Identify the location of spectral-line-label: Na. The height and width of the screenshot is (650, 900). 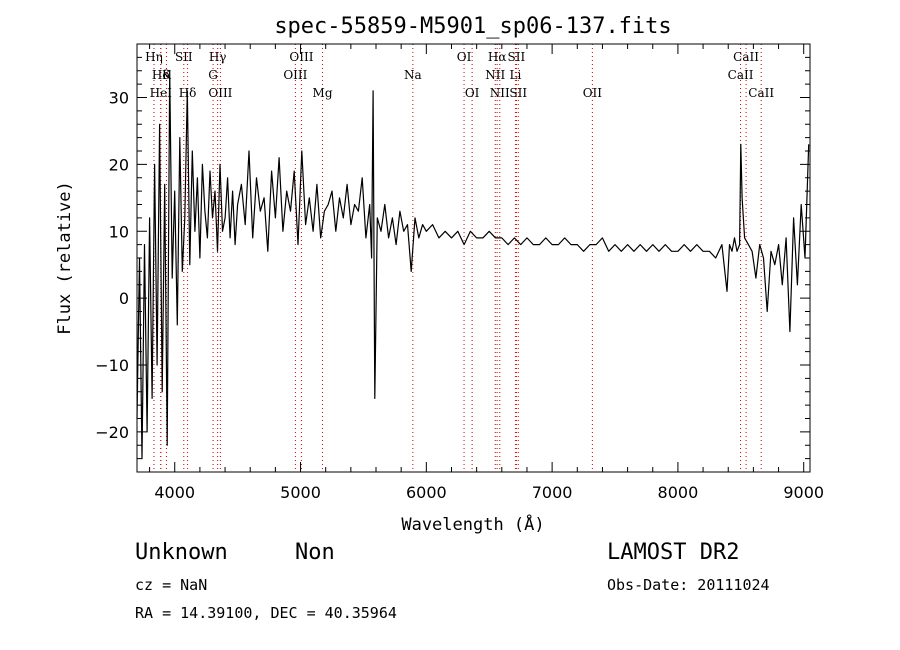
(413, 75).